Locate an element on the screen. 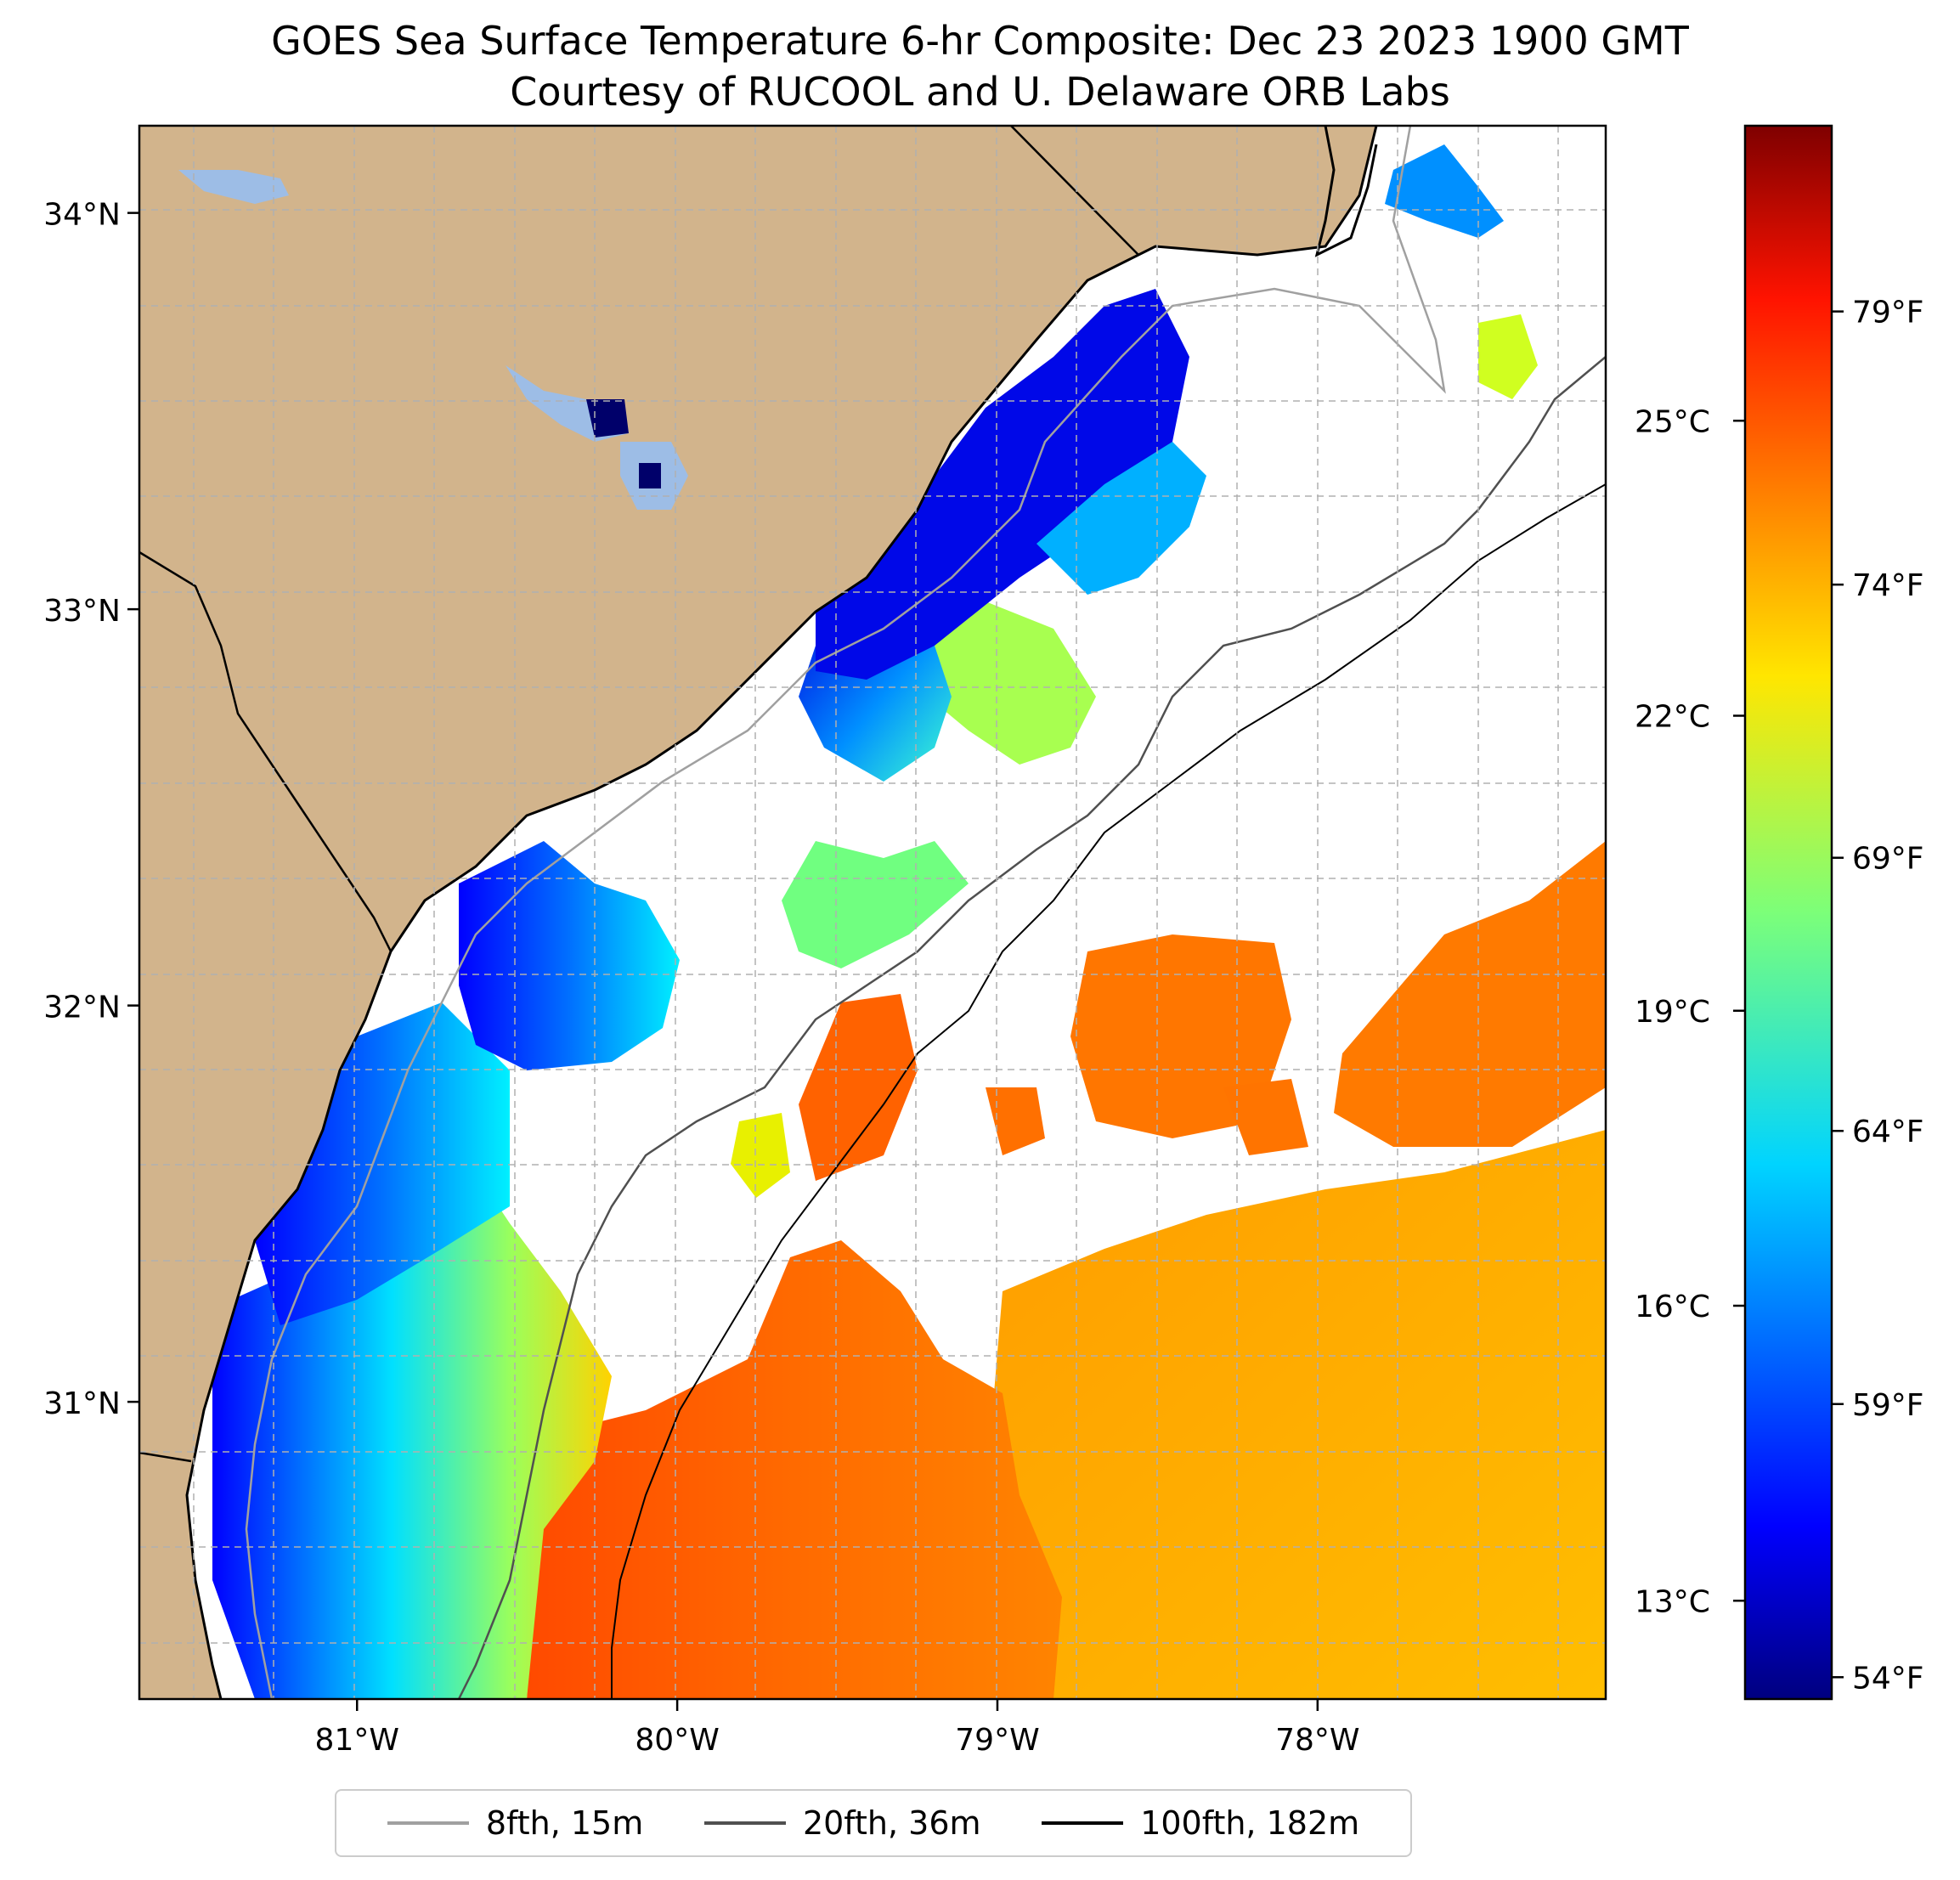 This screenshot has height=1880, width=1960. latitude-axis: 31°N 32°N 33°N 34°N is located at coordinates (91, 810).